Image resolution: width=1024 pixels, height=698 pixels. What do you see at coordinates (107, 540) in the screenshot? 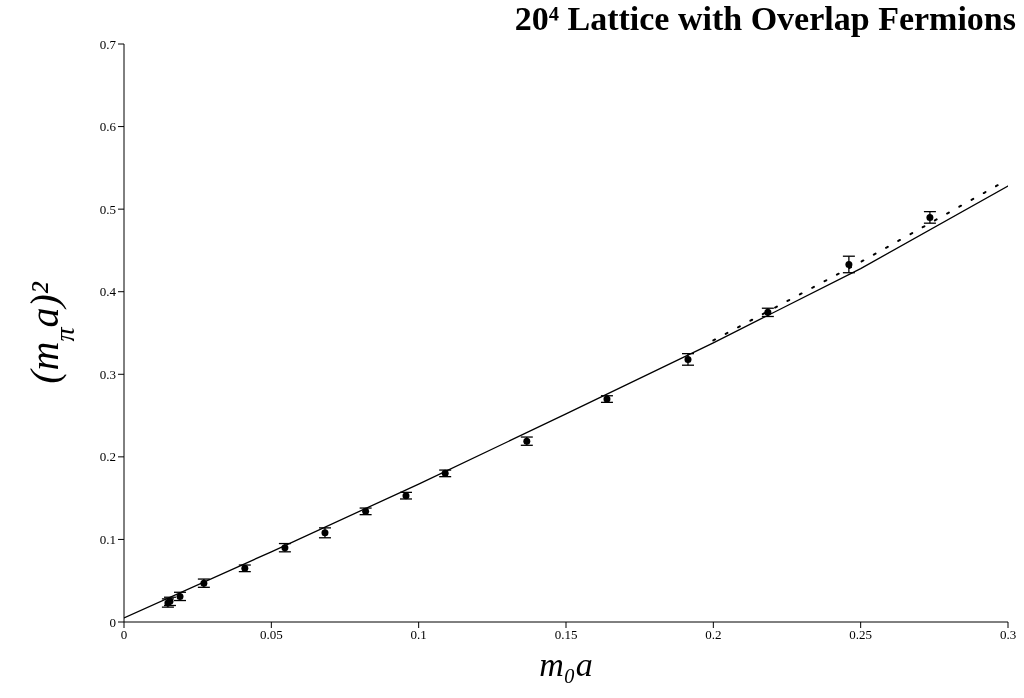
I see `y-tick-label: 0.1` at bounding box center [107, 540].